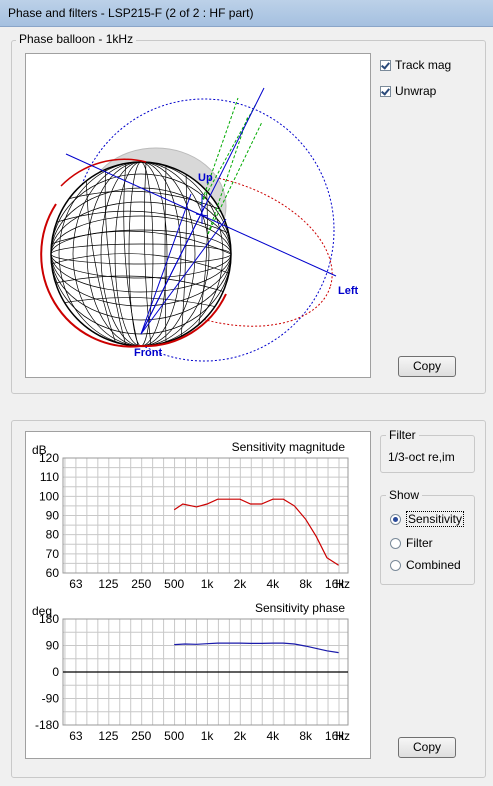 The height and width of the screenshot is (786, 493). I want to click on show-option-label: Combined, so click(433, 565).